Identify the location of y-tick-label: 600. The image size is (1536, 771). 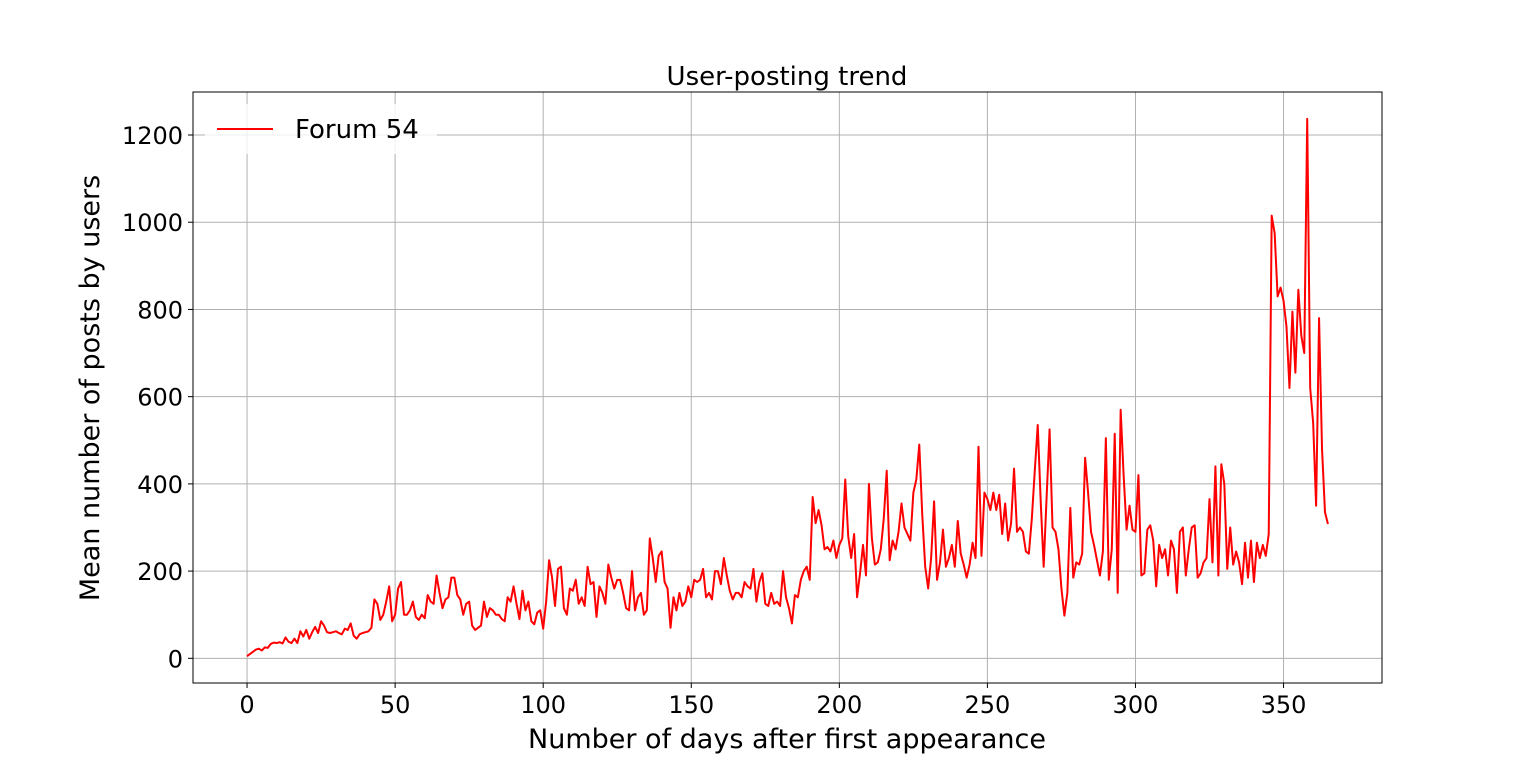
(160, 398).